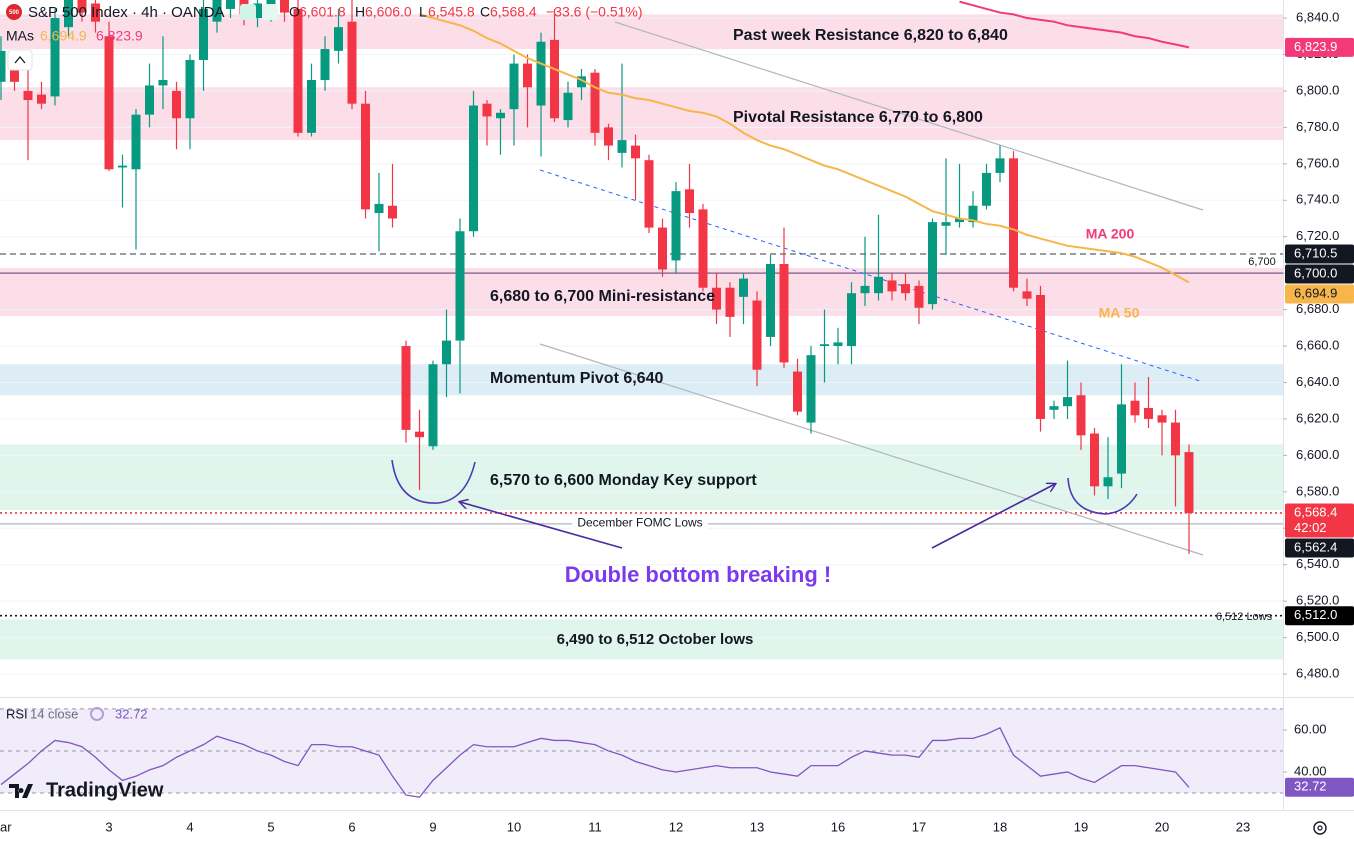  What do you see at coordinates (595, 762) in the screenshot?
I see `rsi-line` at bounding box center [595, 762].